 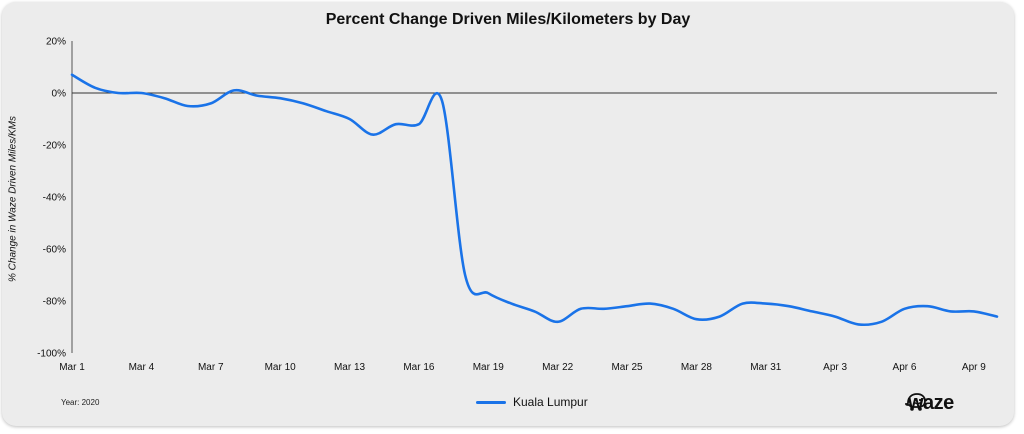 What do you see at coordinates (54, 146) in the screenshot?
I see `y-tick-label: -20%` at bounding box center [54, 146].